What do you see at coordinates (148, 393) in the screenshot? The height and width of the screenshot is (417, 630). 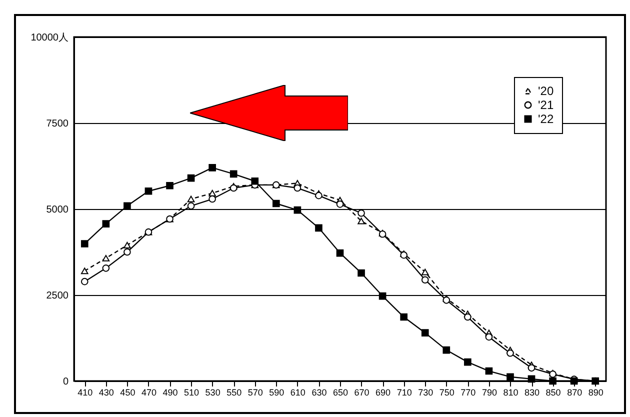 I see `x-tick-label: 470` at bounding box center [148, 393].